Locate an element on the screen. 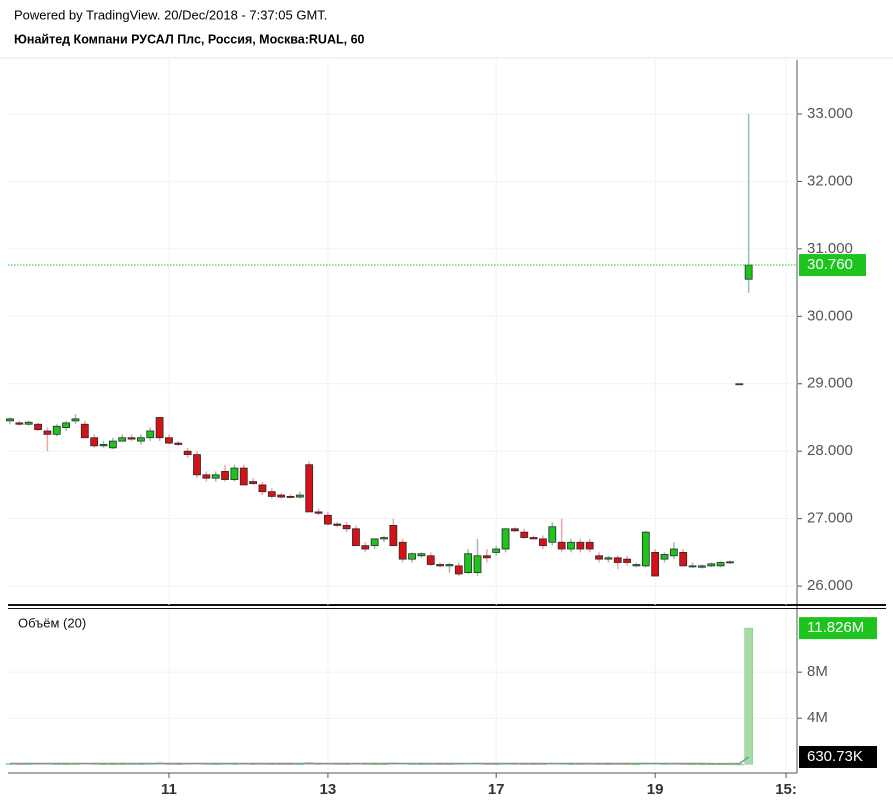  y-tick-label: 29.000 is located at coordinates (830, 383).